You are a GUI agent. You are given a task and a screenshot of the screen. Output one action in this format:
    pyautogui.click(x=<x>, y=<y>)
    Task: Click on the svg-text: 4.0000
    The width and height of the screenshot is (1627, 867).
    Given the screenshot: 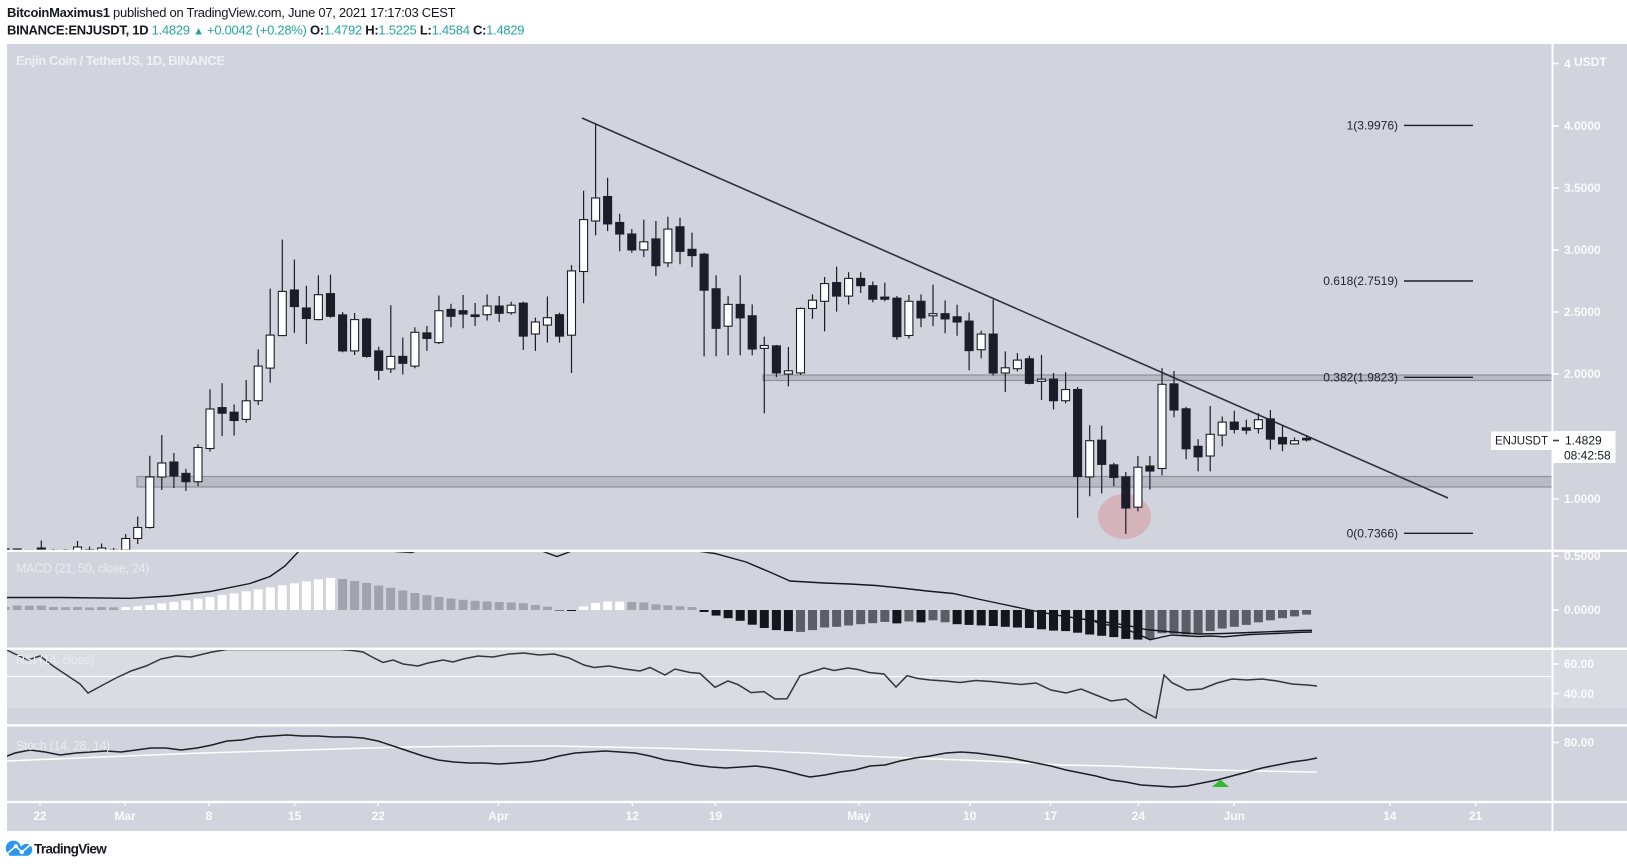 What is the action you would take?
    pyautogui.click(x=1582, y=126)
    